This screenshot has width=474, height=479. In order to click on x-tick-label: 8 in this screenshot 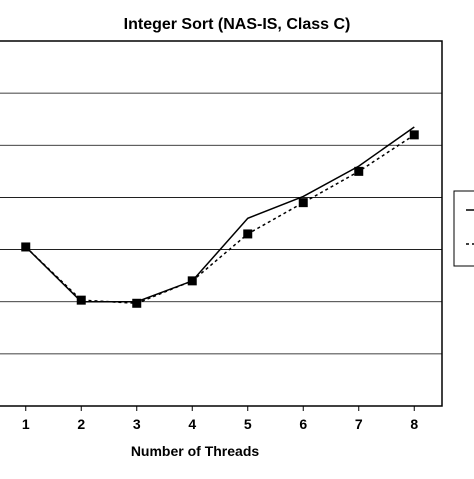, I will do `click(414, 424)`.